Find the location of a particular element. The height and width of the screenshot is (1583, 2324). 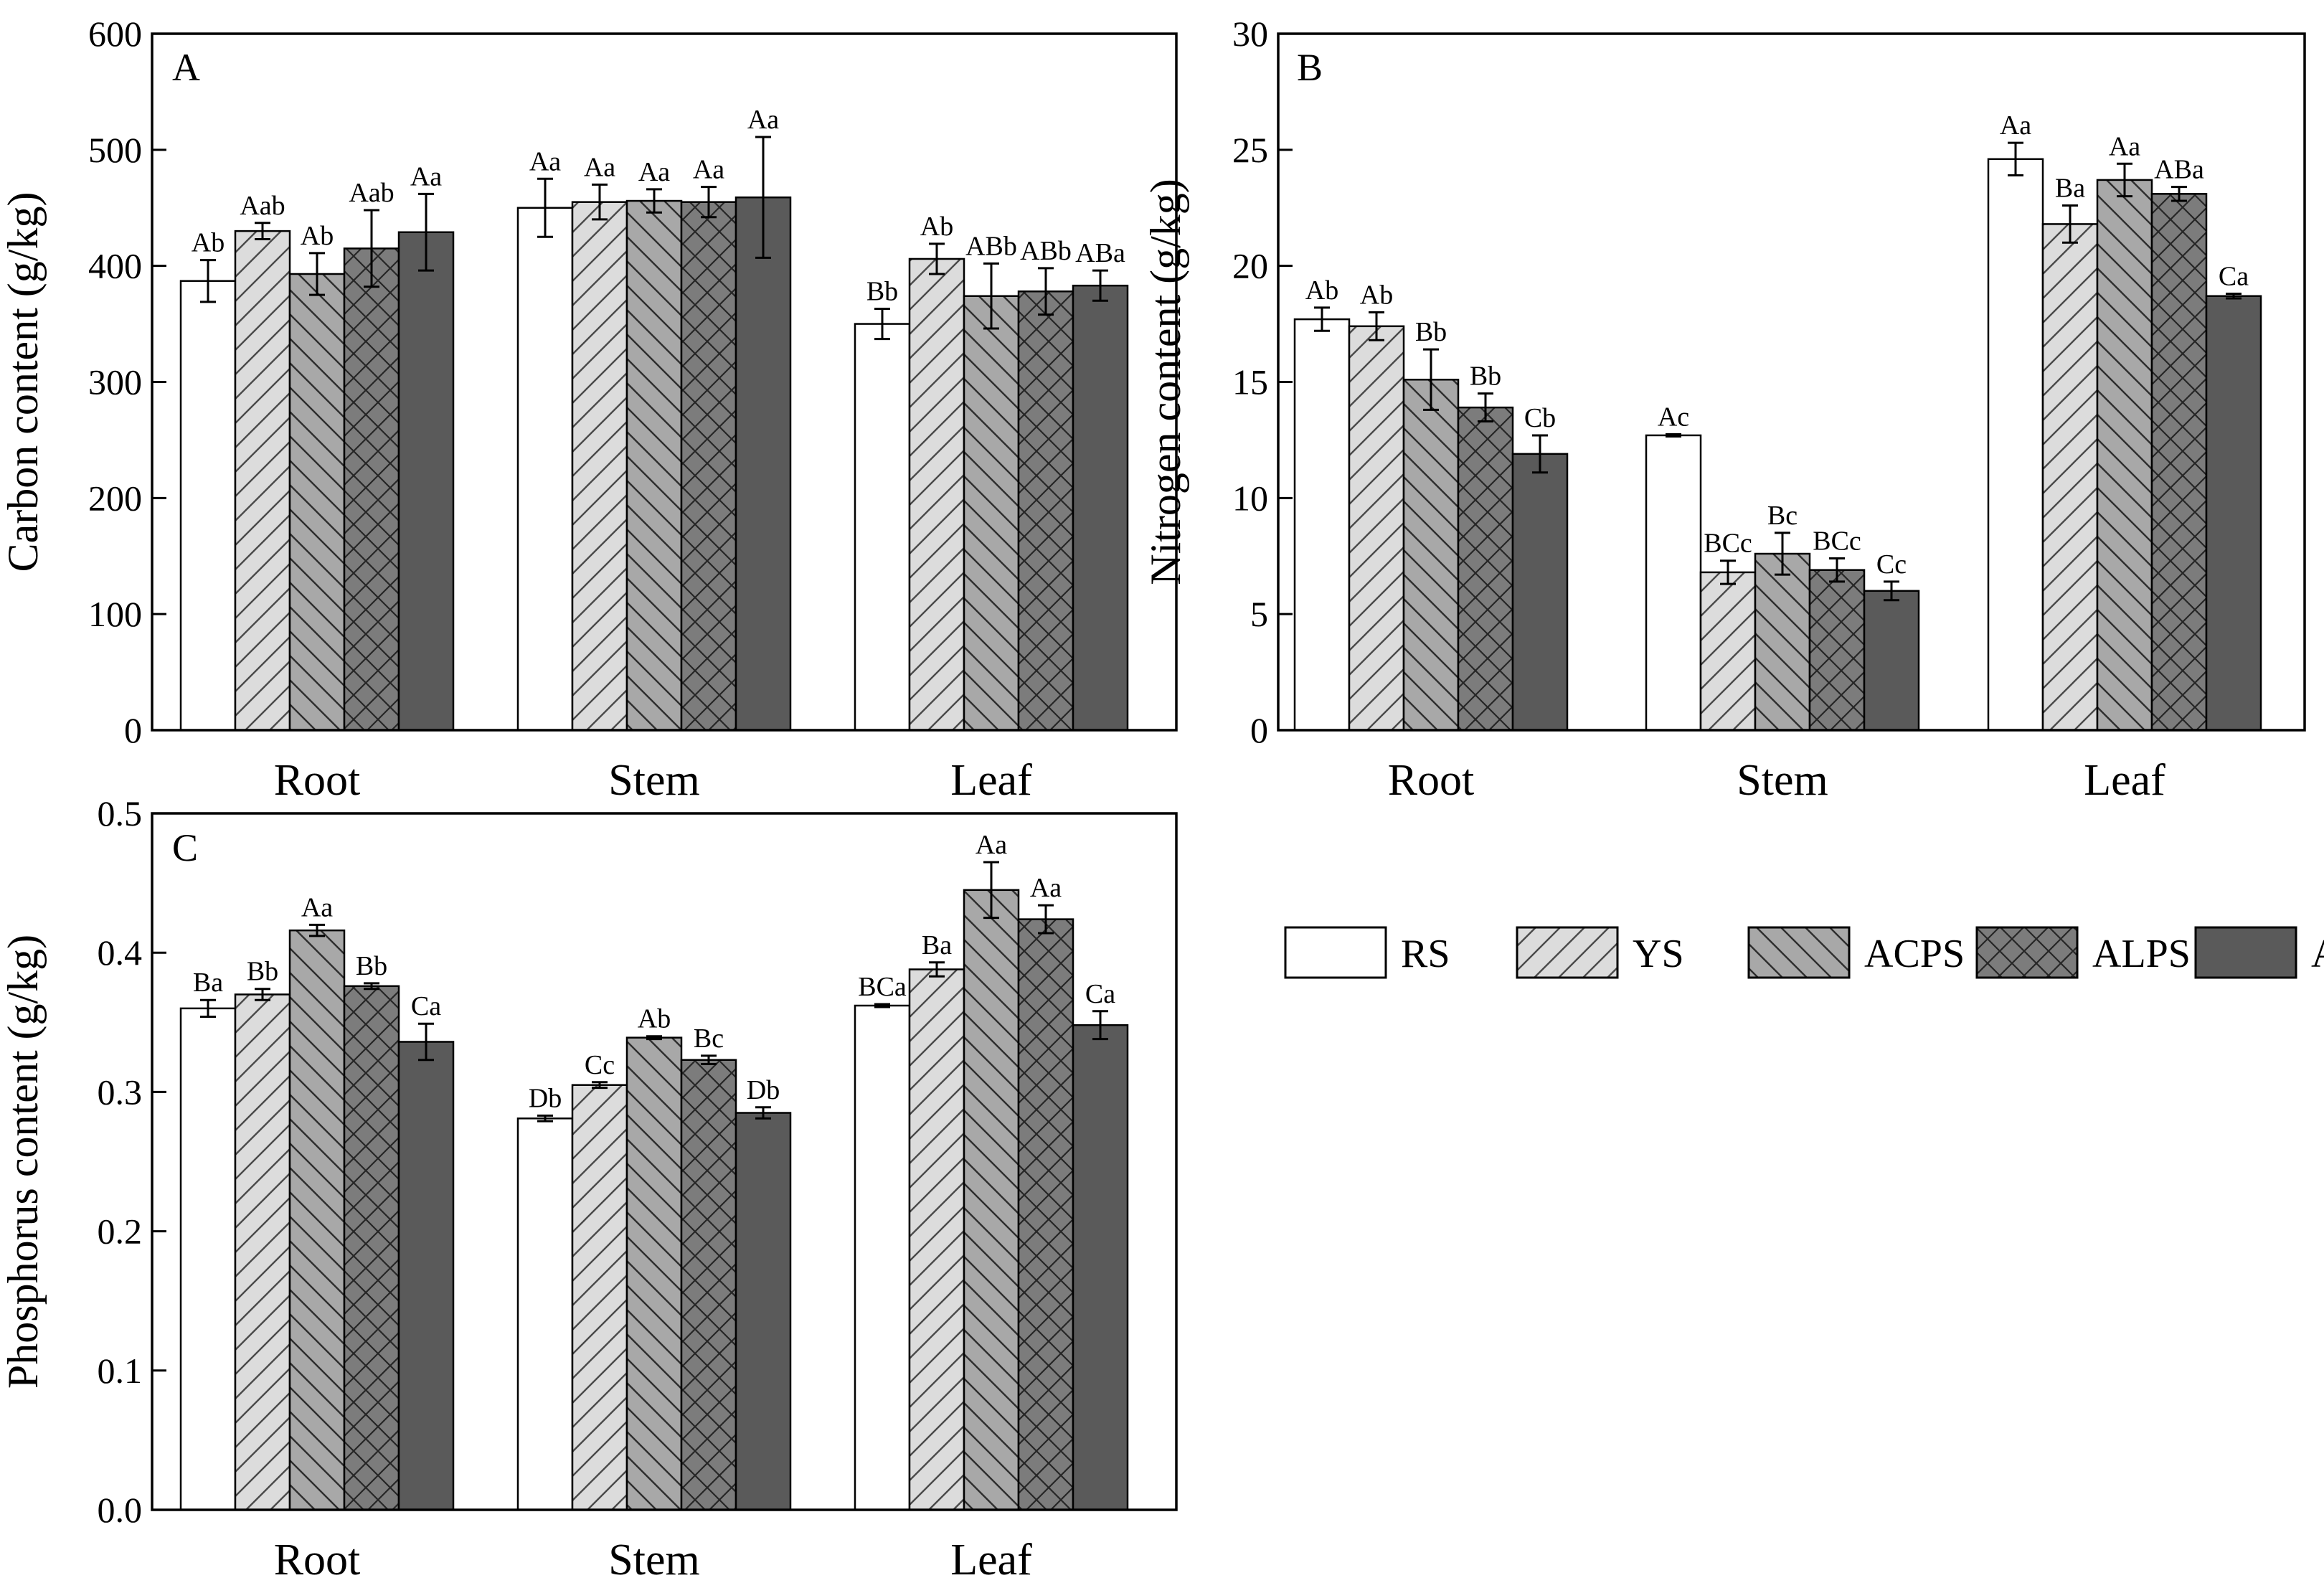

sig-label-root-as: Ca is located at coordinates (426, 1006).